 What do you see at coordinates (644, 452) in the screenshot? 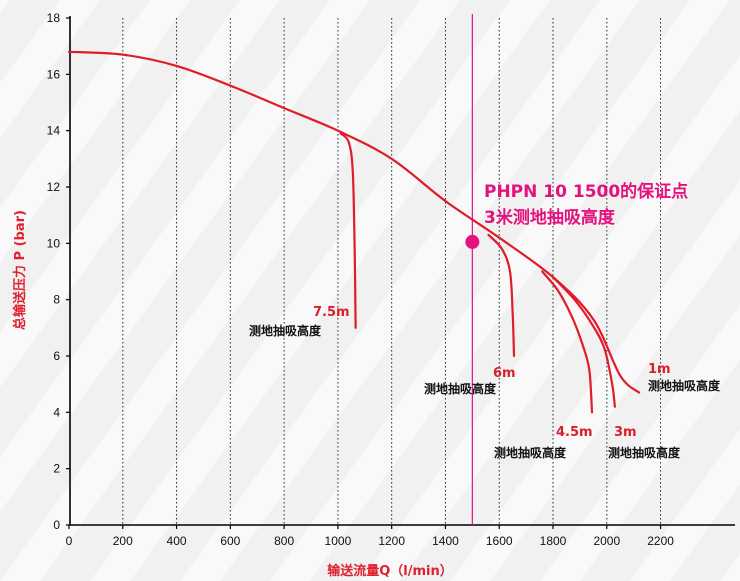
I see `label-3m-desc: 测地抽吸高度` at bounding box center [644, 452].